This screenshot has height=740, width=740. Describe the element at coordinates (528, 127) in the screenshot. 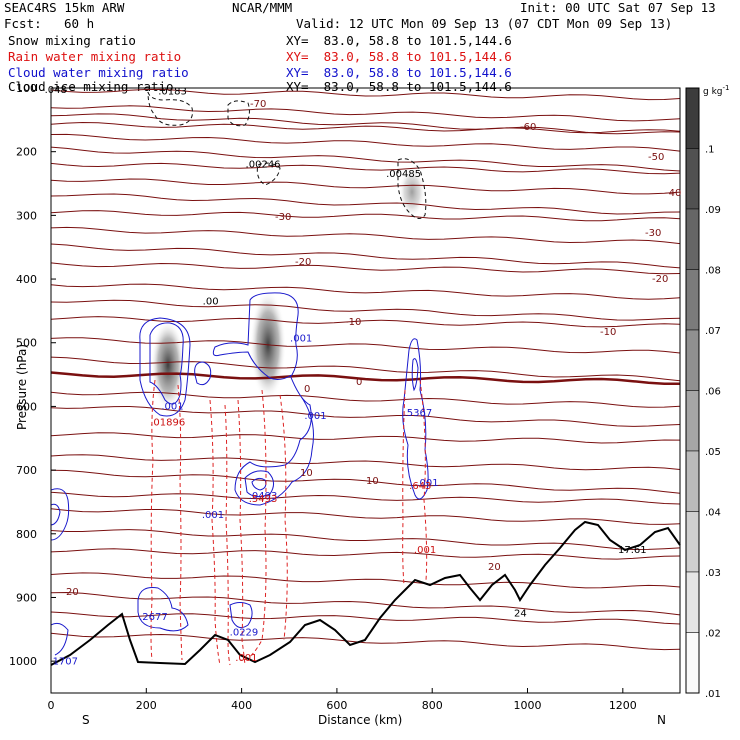

I see `temperature-label: -60` at that location.